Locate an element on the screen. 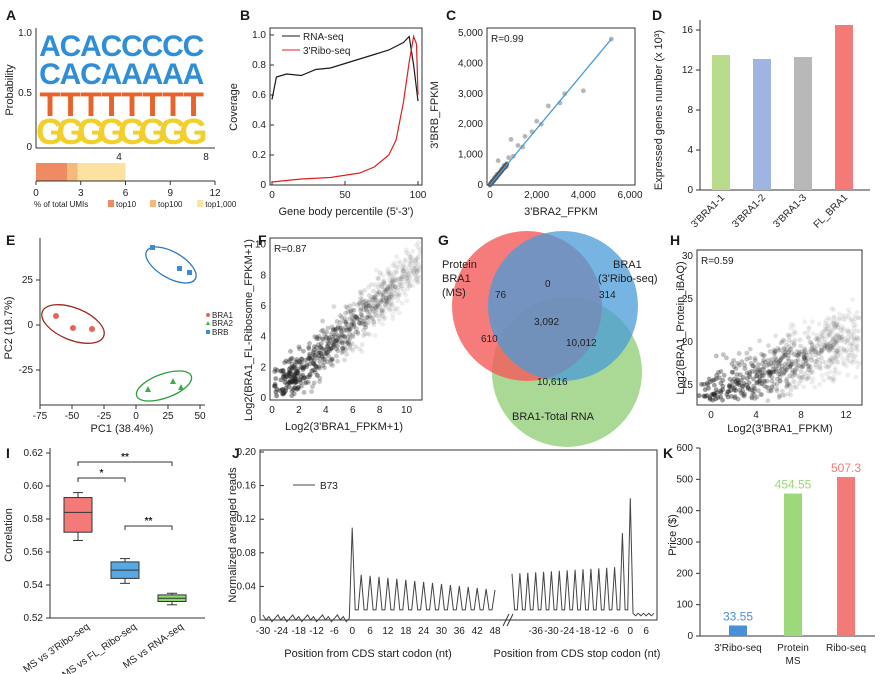 The image size is (881, 674). d-ytick-label: 0 is located at coordinates (690, 190).